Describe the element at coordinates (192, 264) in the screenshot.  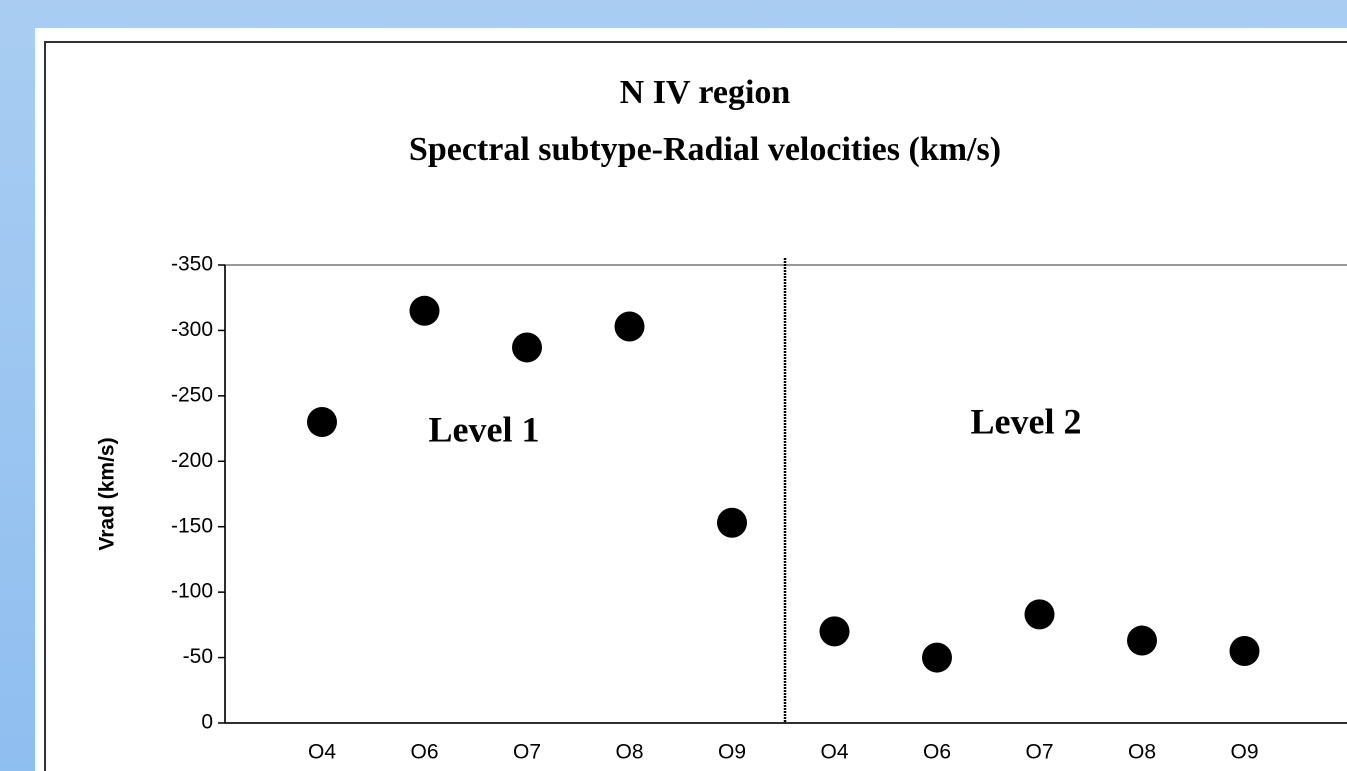
I see `y-tick-label: -350` at that location.